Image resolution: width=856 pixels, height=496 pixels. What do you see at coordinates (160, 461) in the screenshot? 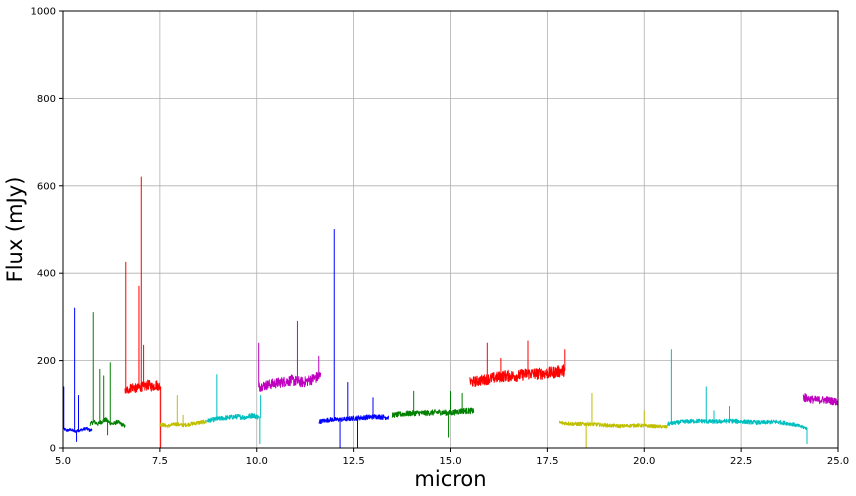
I see `x-tick-label: 7.5` at bounding box center [160, 461].